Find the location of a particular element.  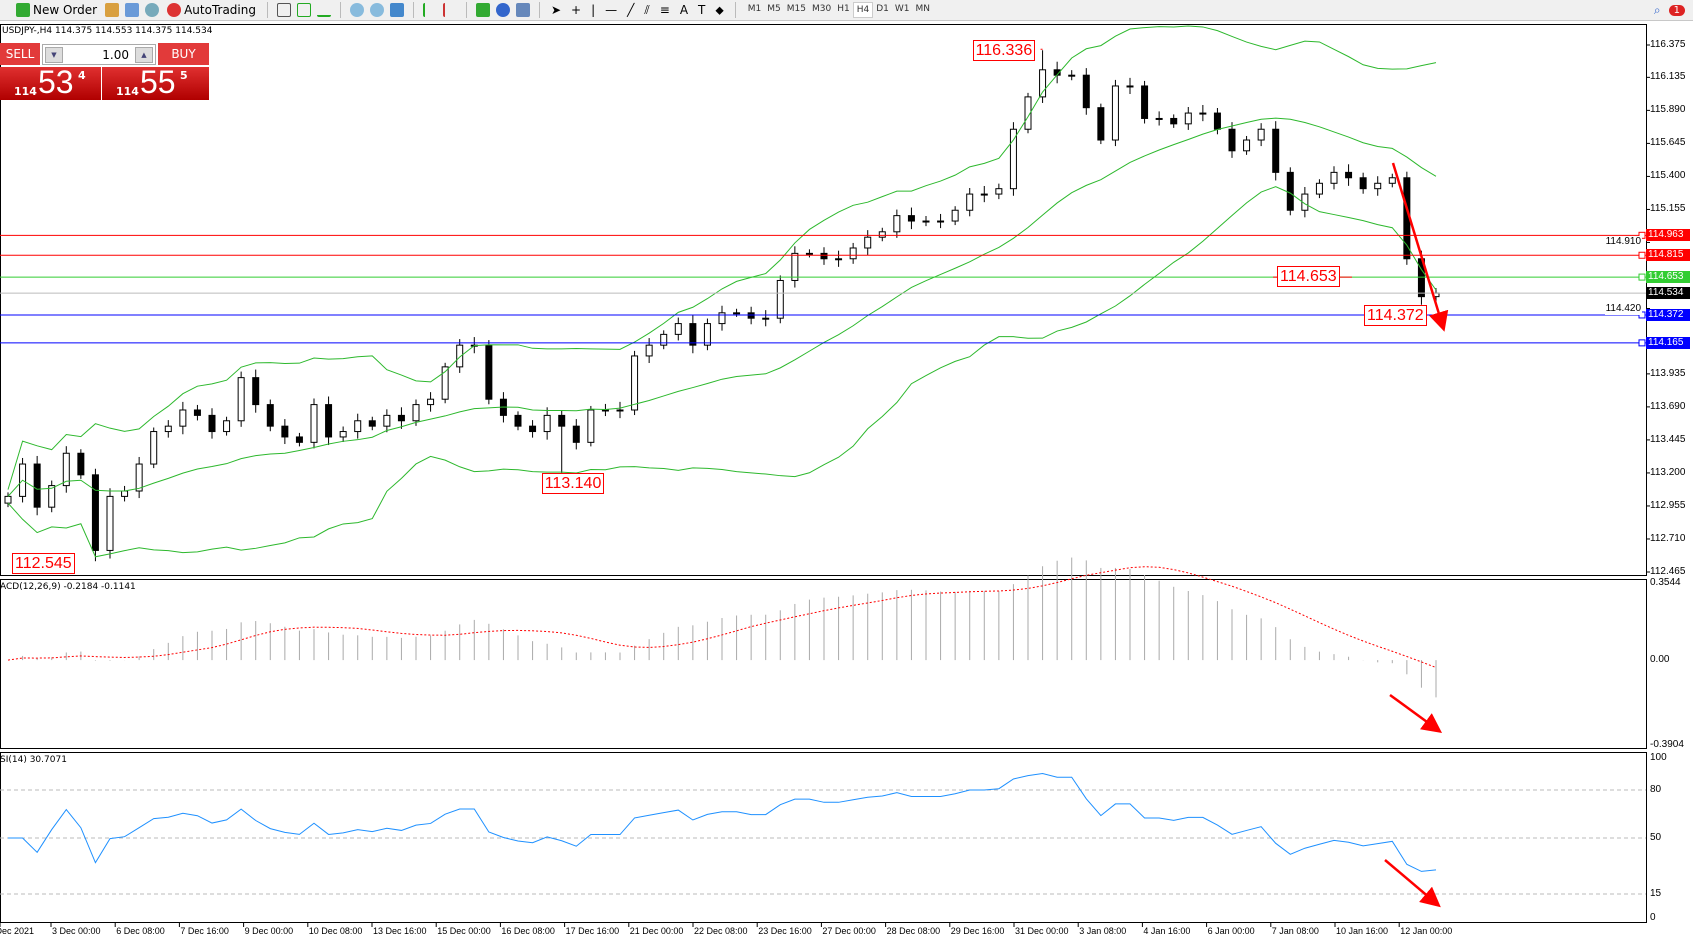

notification-badge: 1 is located at coordinates (1676, 10).